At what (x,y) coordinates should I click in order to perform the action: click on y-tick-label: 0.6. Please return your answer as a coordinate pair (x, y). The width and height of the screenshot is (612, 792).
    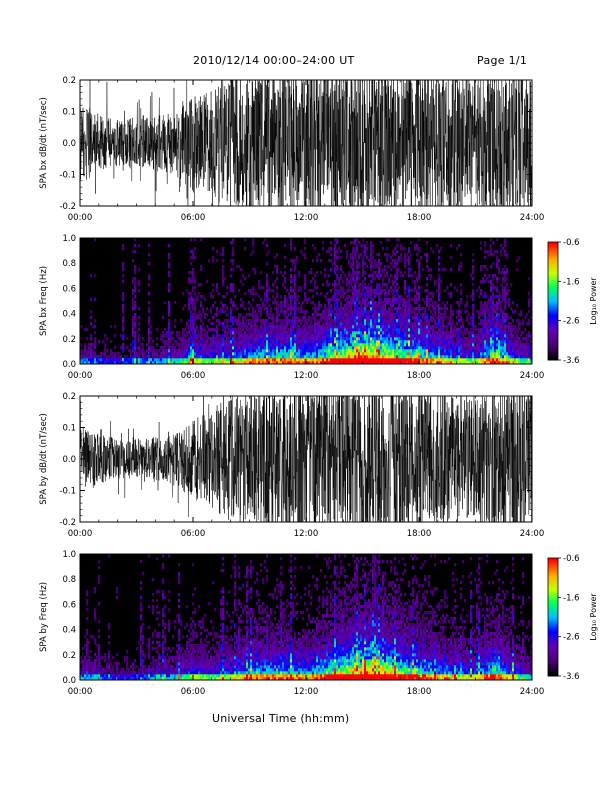
    Looking at the image, I should click on (69, 289).